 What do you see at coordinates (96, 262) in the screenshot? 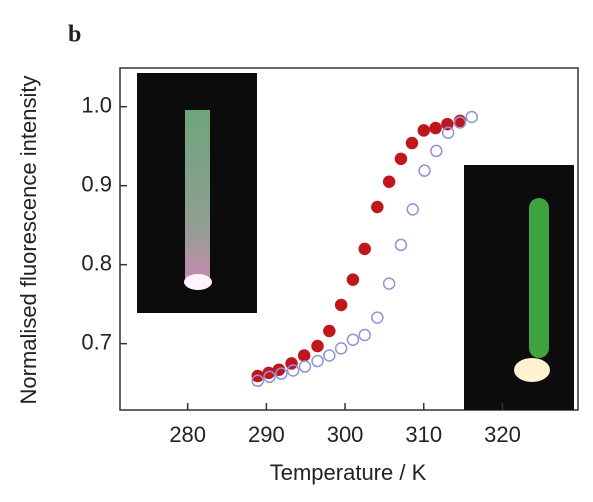
I see `y-tick-label: 0.8` at bounding box center [96, 262].